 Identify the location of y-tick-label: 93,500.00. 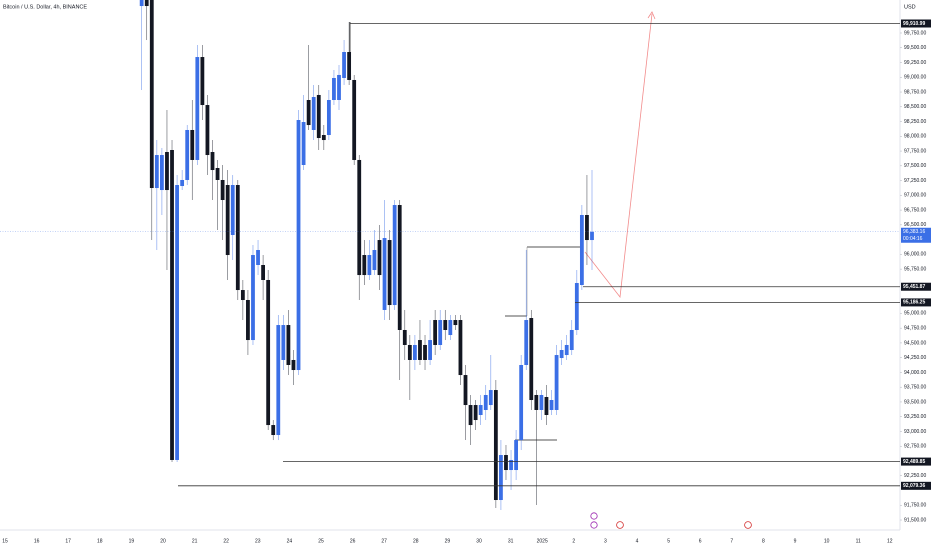
(915, 402).